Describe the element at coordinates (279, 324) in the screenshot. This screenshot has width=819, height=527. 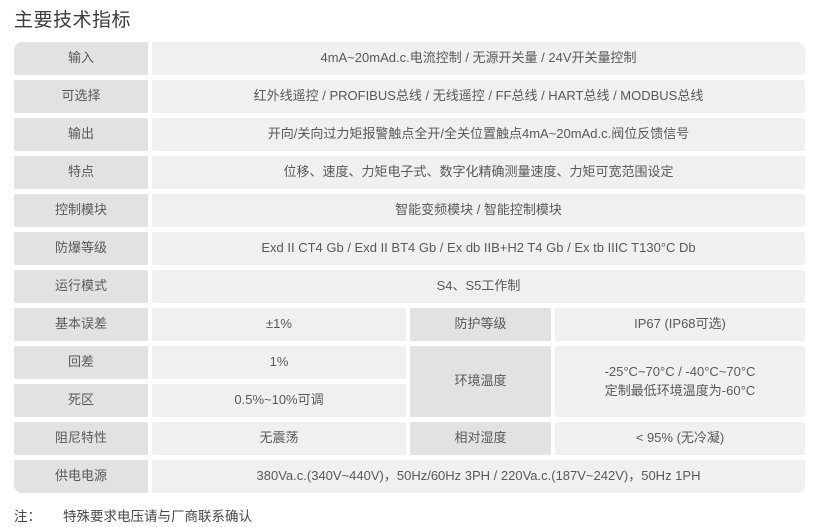
I see `row-basic-error-value: ±1%` at that location.